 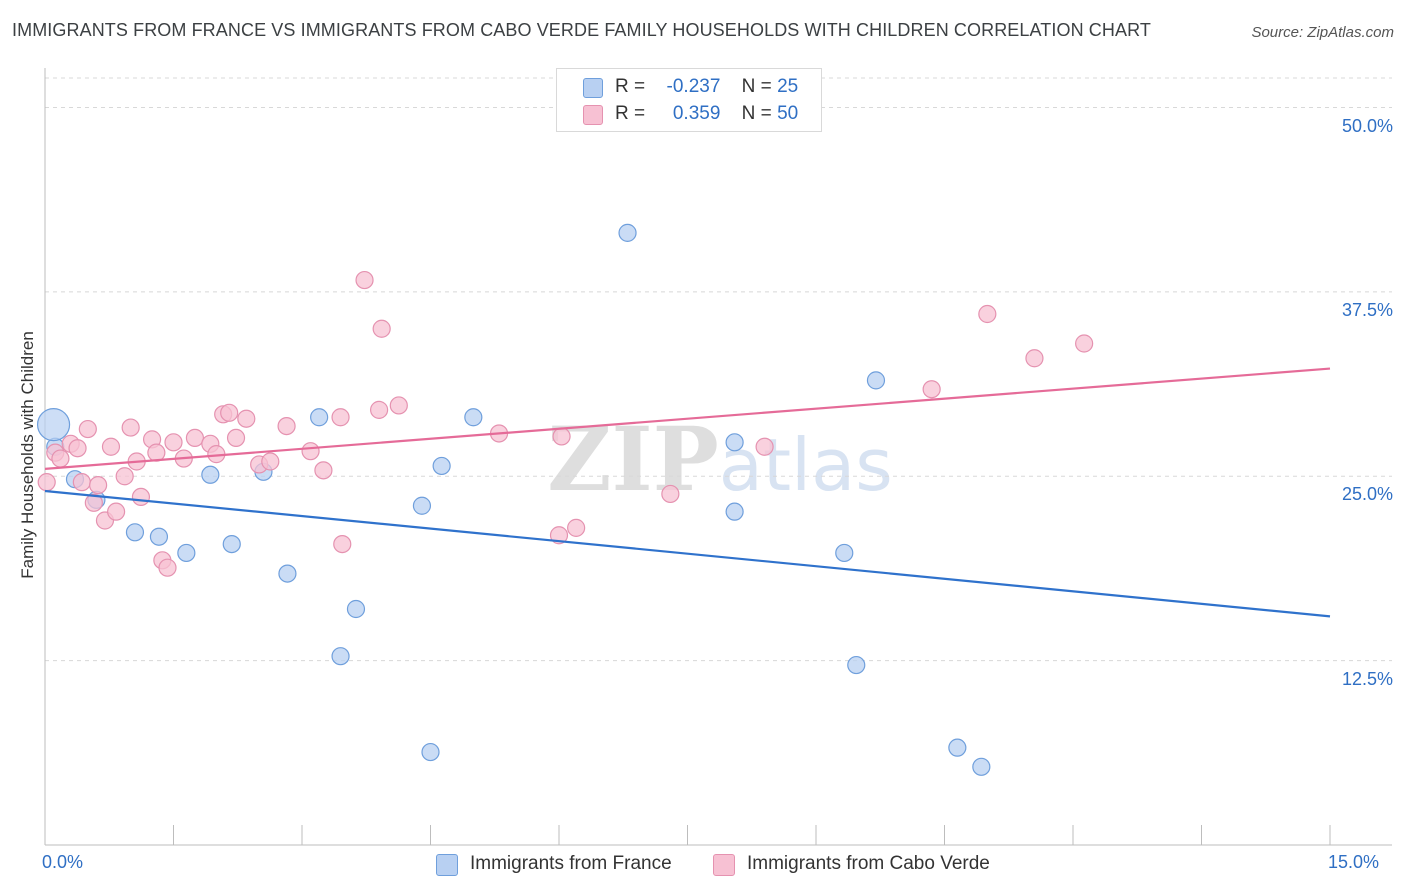 What do you see at coordinates (696, 113) in the screenshot?
I see `legend-r-value-cabo-verde: 0.359` at bounding box center [696, 113].